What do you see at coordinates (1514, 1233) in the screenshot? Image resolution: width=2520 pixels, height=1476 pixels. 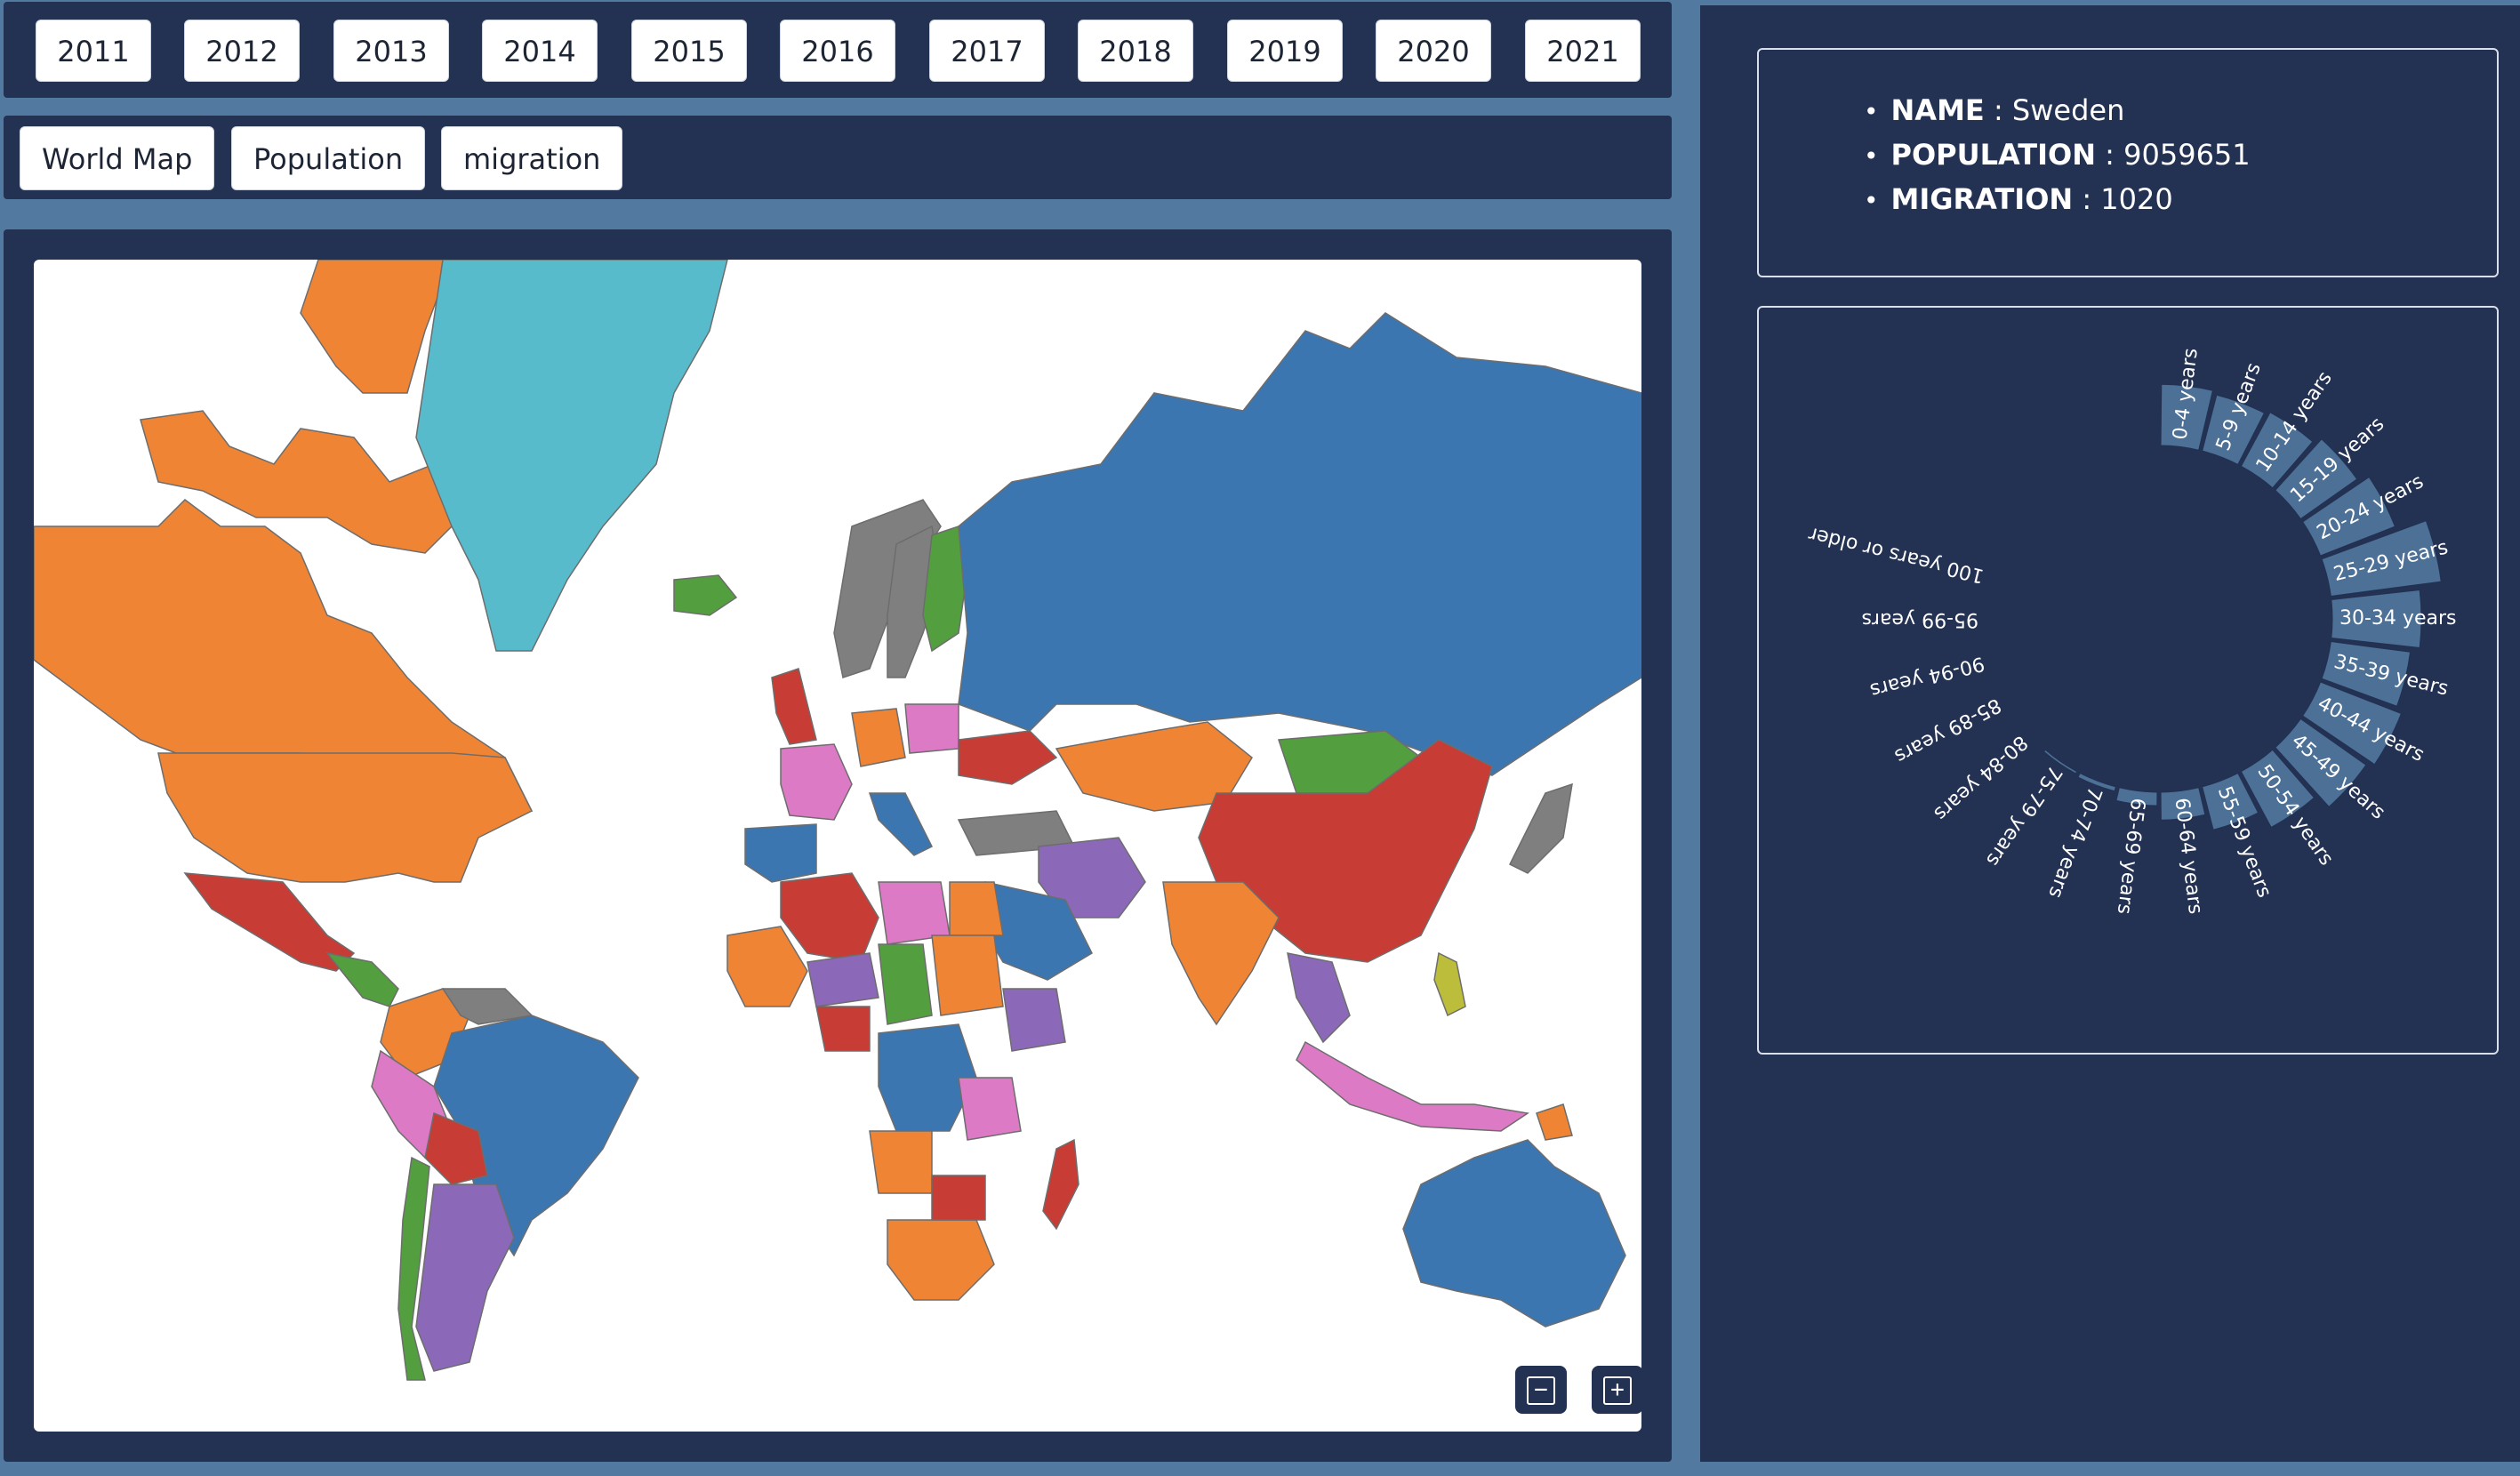 I see `country-australia` at bounding box center [1514, 1233].